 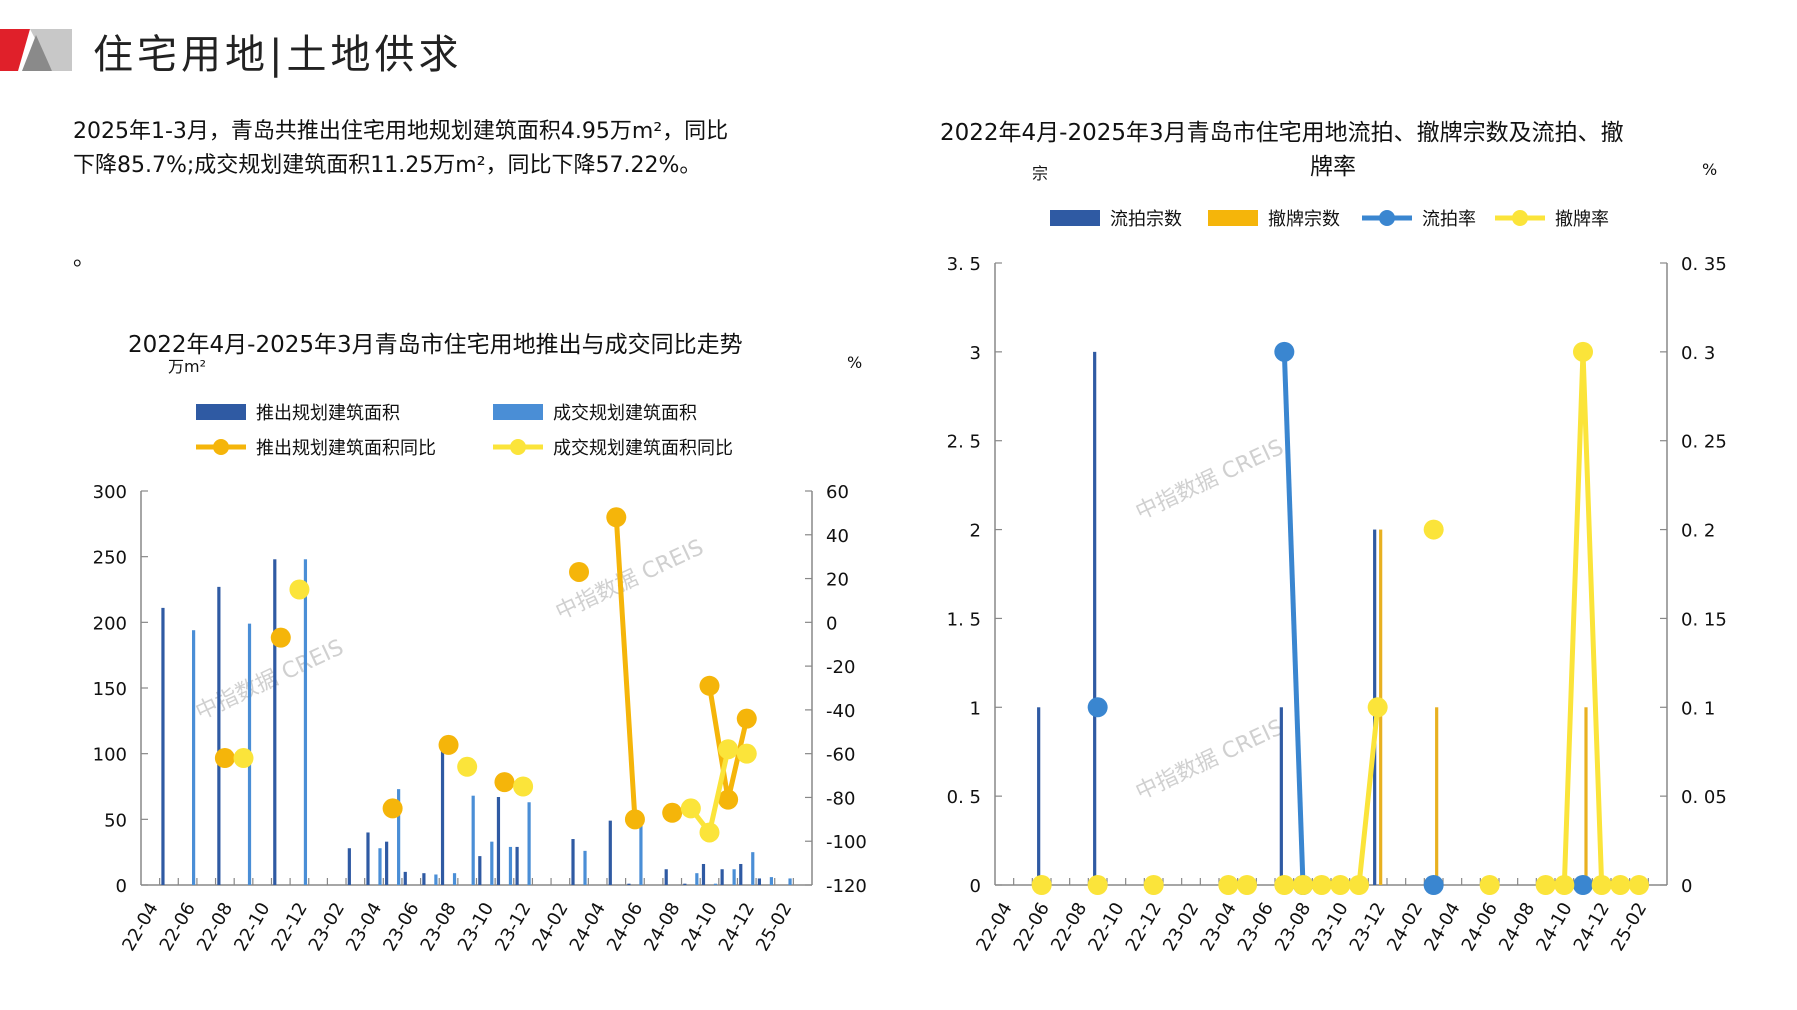 I want to click on y-tick-label: 3. 5, so click(x=964, y=264).